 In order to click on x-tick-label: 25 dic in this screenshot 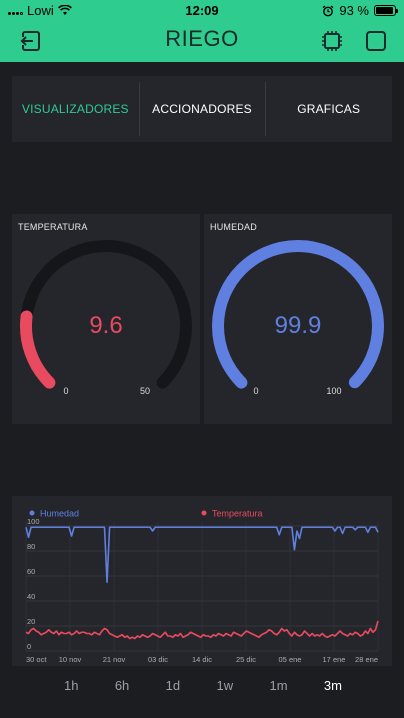, I will do `click(246, 659)`.